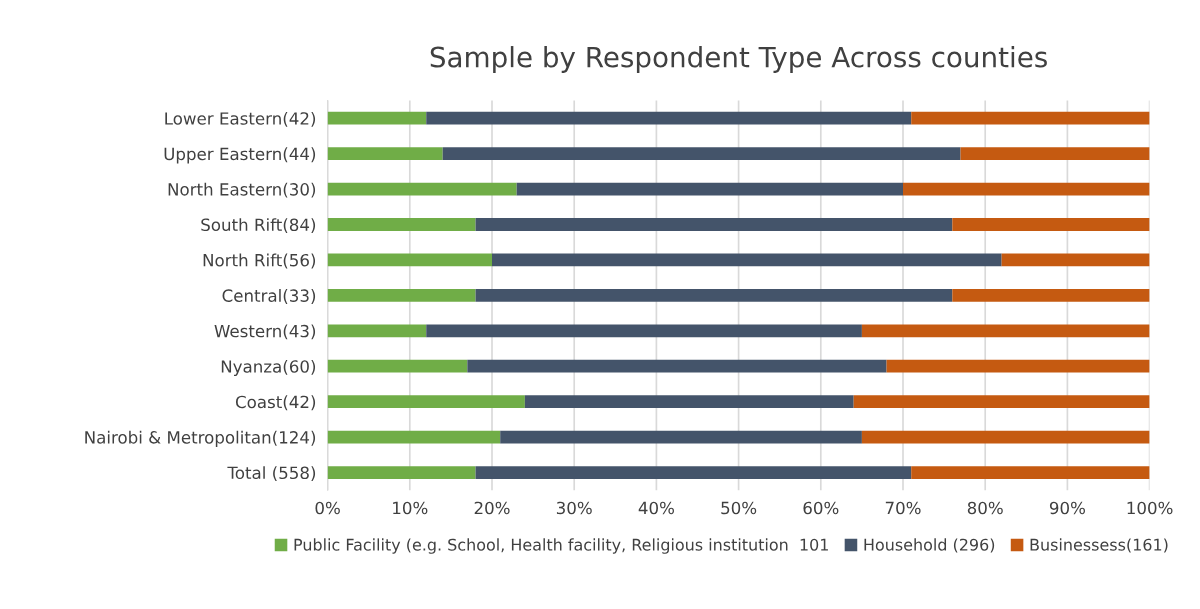 The image size is (1200, 609). Describe the element at coordinates (561, 546) in the screenshot. I see `legend-label: Public Facility (e.g. School, Health facility, Religious institution 101` at that location.